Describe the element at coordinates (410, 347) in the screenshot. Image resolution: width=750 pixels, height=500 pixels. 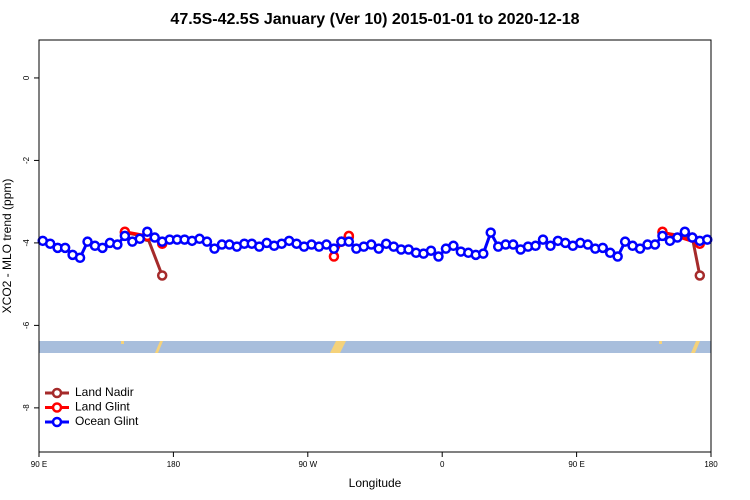
I see `land-streaks` at that location.